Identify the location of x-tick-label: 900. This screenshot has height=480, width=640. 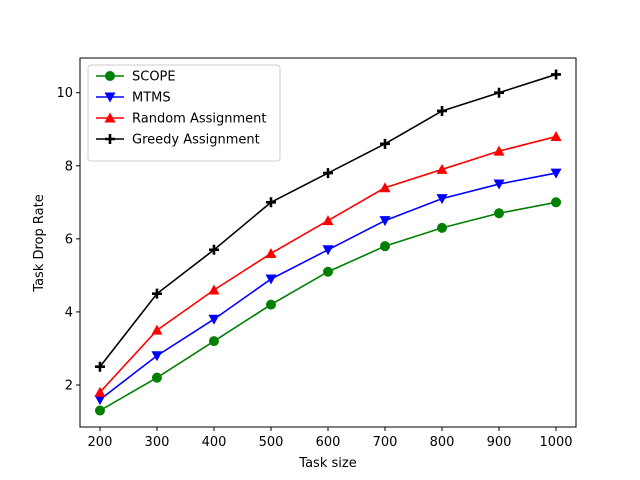
(499, 442).